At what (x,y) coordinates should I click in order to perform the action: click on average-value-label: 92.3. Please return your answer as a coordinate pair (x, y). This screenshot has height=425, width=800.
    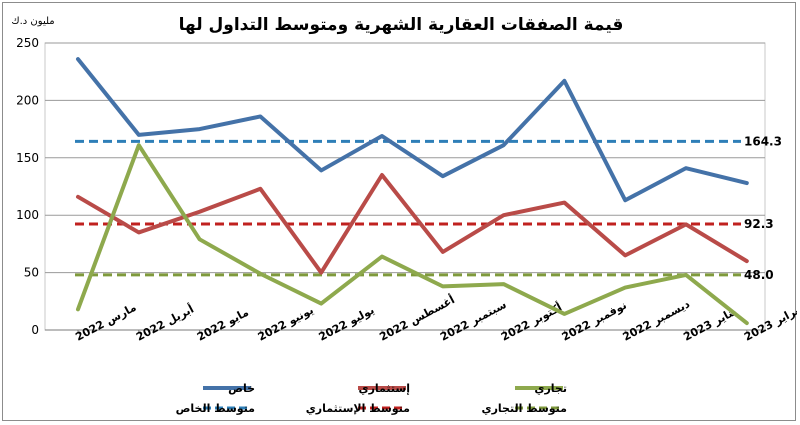
    Looking at the image, I should click on (759, 224).